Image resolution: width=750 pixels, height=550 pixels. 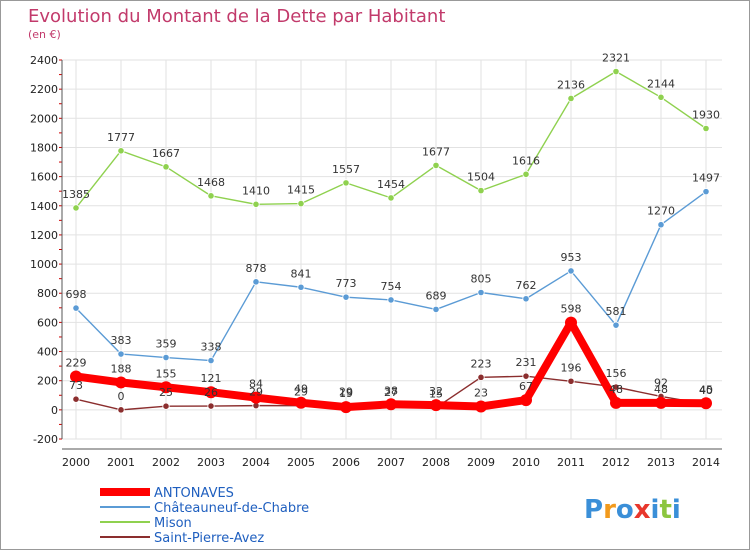 I want to click on data-label: 1385, so click(x=76, y=194).